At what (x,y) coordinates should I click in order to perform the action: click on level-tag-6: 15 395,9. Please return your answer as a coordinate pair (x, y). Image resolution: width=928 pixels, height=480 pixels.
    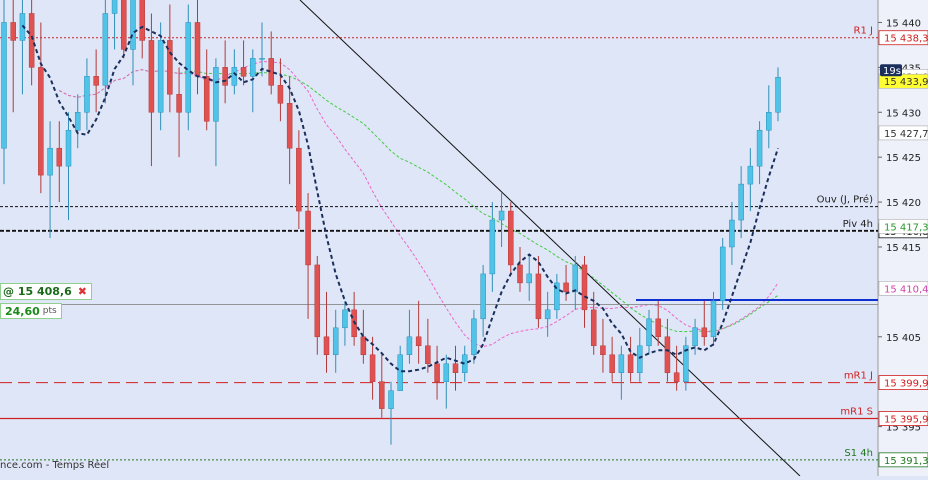
    Looking at the image, I should click on (906, 420).